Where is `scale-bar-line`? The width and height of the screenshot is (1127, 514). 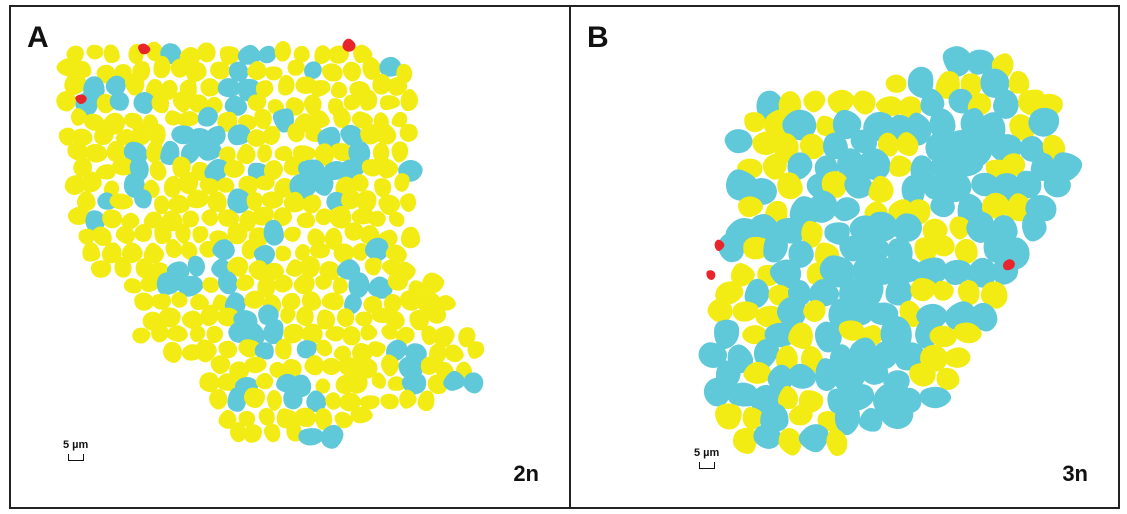 scale-bar-line is located at coordinates (76, 457).